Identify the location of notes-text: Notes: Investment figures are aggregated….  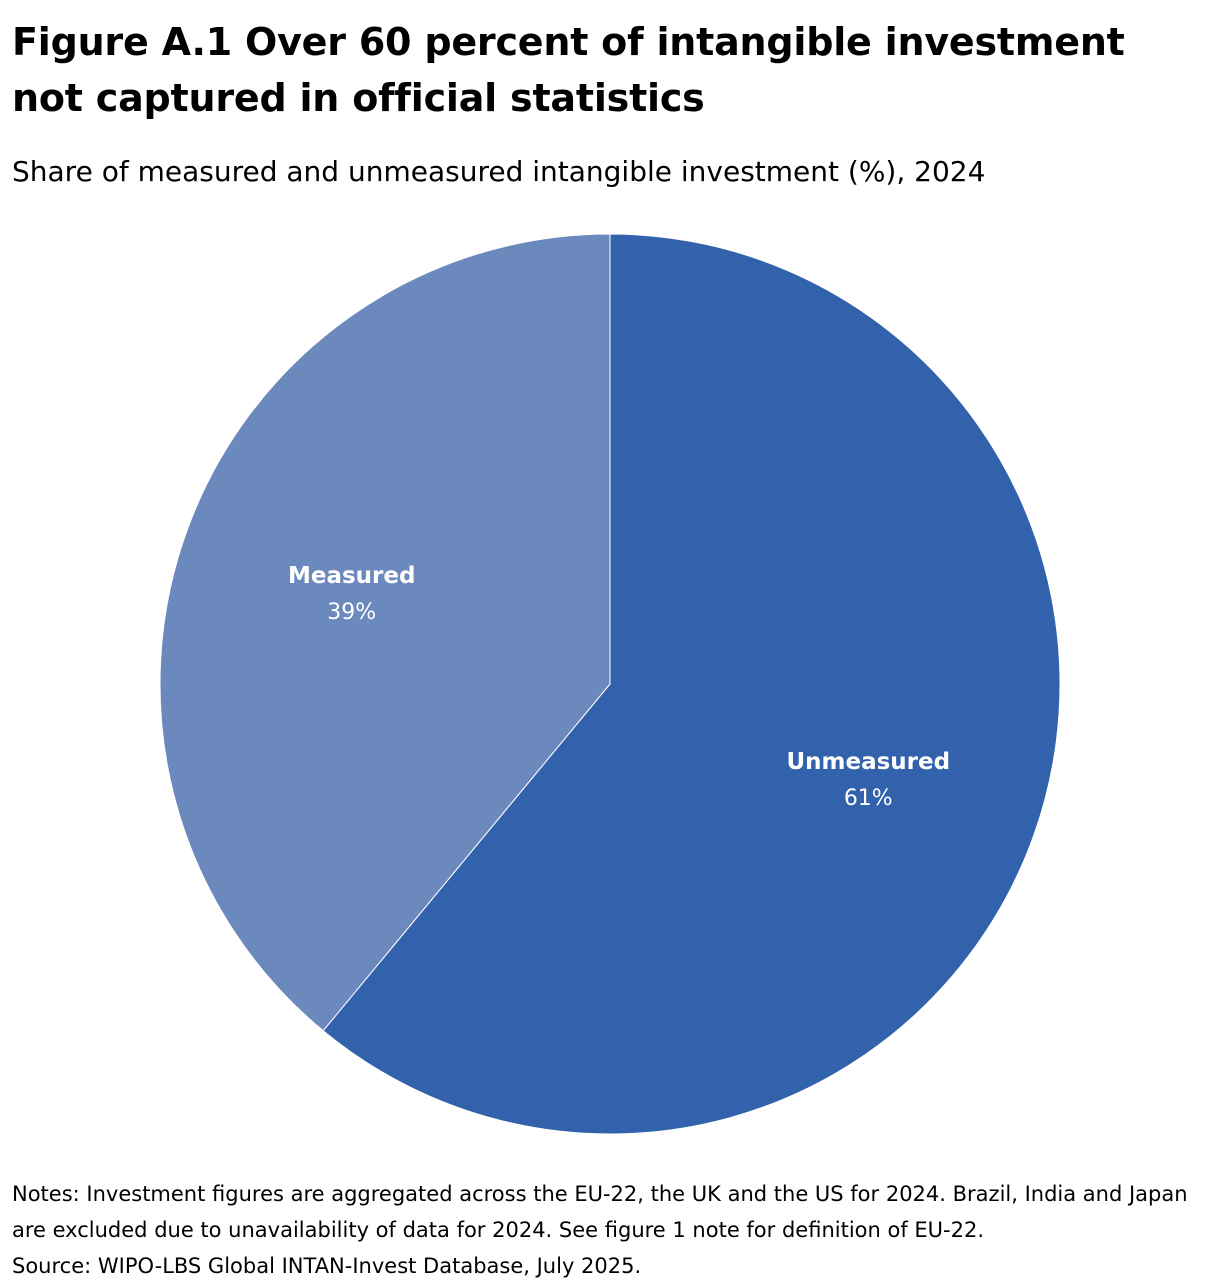
(600, 1212).